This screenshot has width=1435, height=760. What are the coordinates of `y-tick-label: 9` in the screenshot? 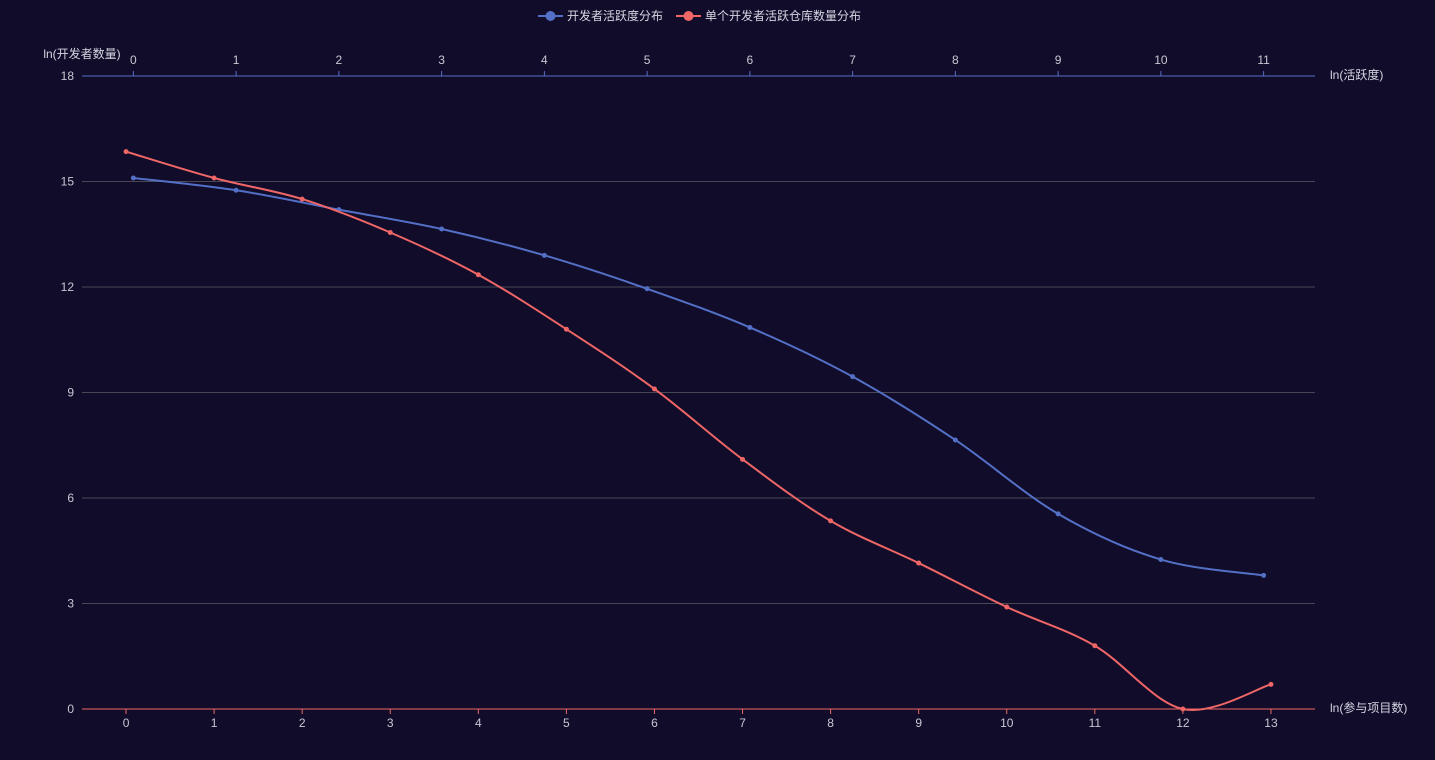 It's located at (70, 393).